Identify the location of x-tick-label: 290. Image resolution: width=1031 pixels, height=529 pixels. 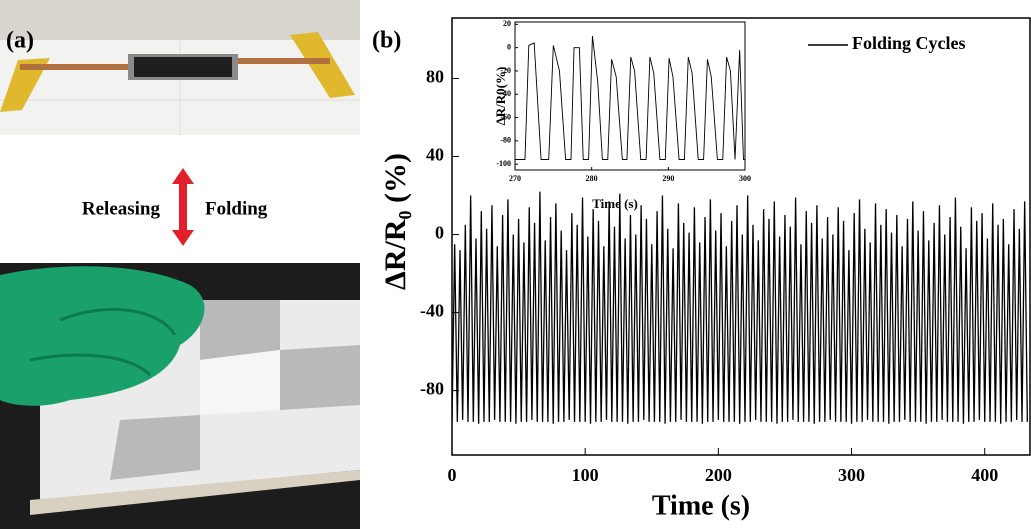
(668, 178).